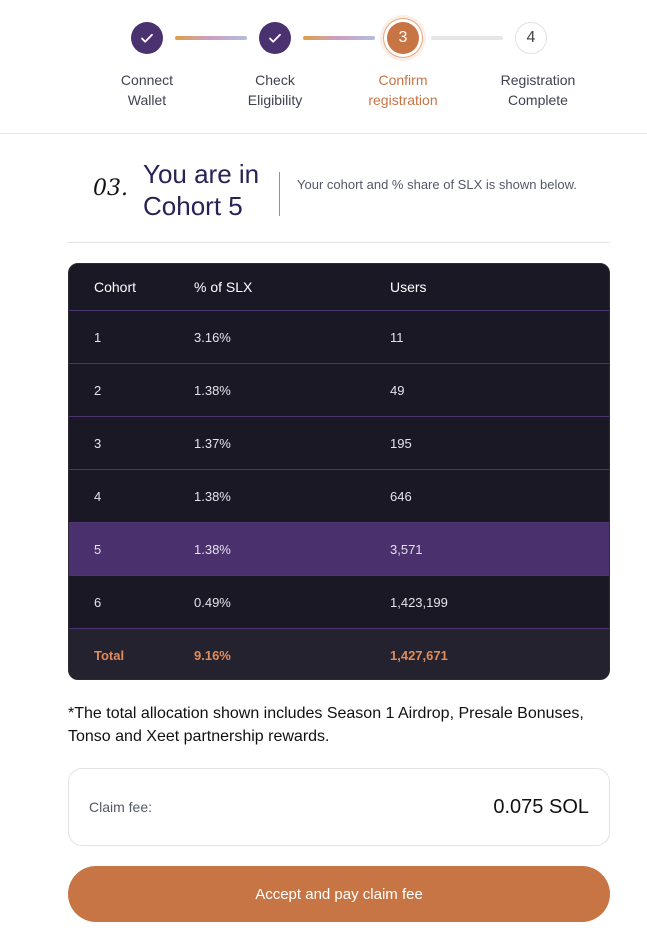 The image size is (647, 940). Describe the element at coordinates (212, 602) in the screenshot. I see `cell-share: 0.49%` at that location.